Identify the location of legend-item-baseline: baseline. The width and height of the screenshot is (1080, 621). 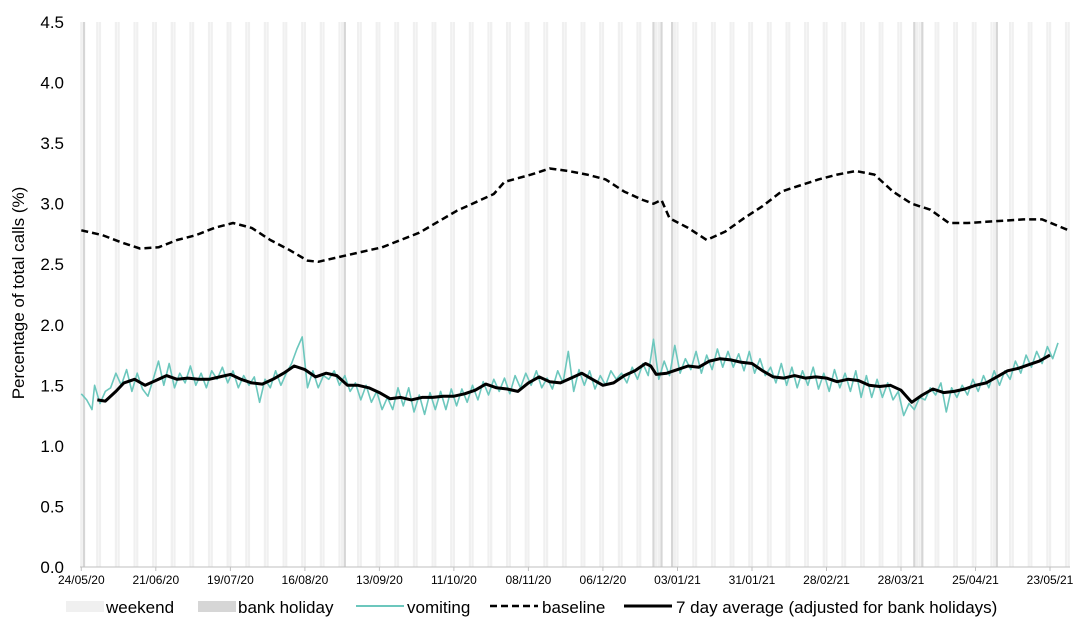
(547, 607).